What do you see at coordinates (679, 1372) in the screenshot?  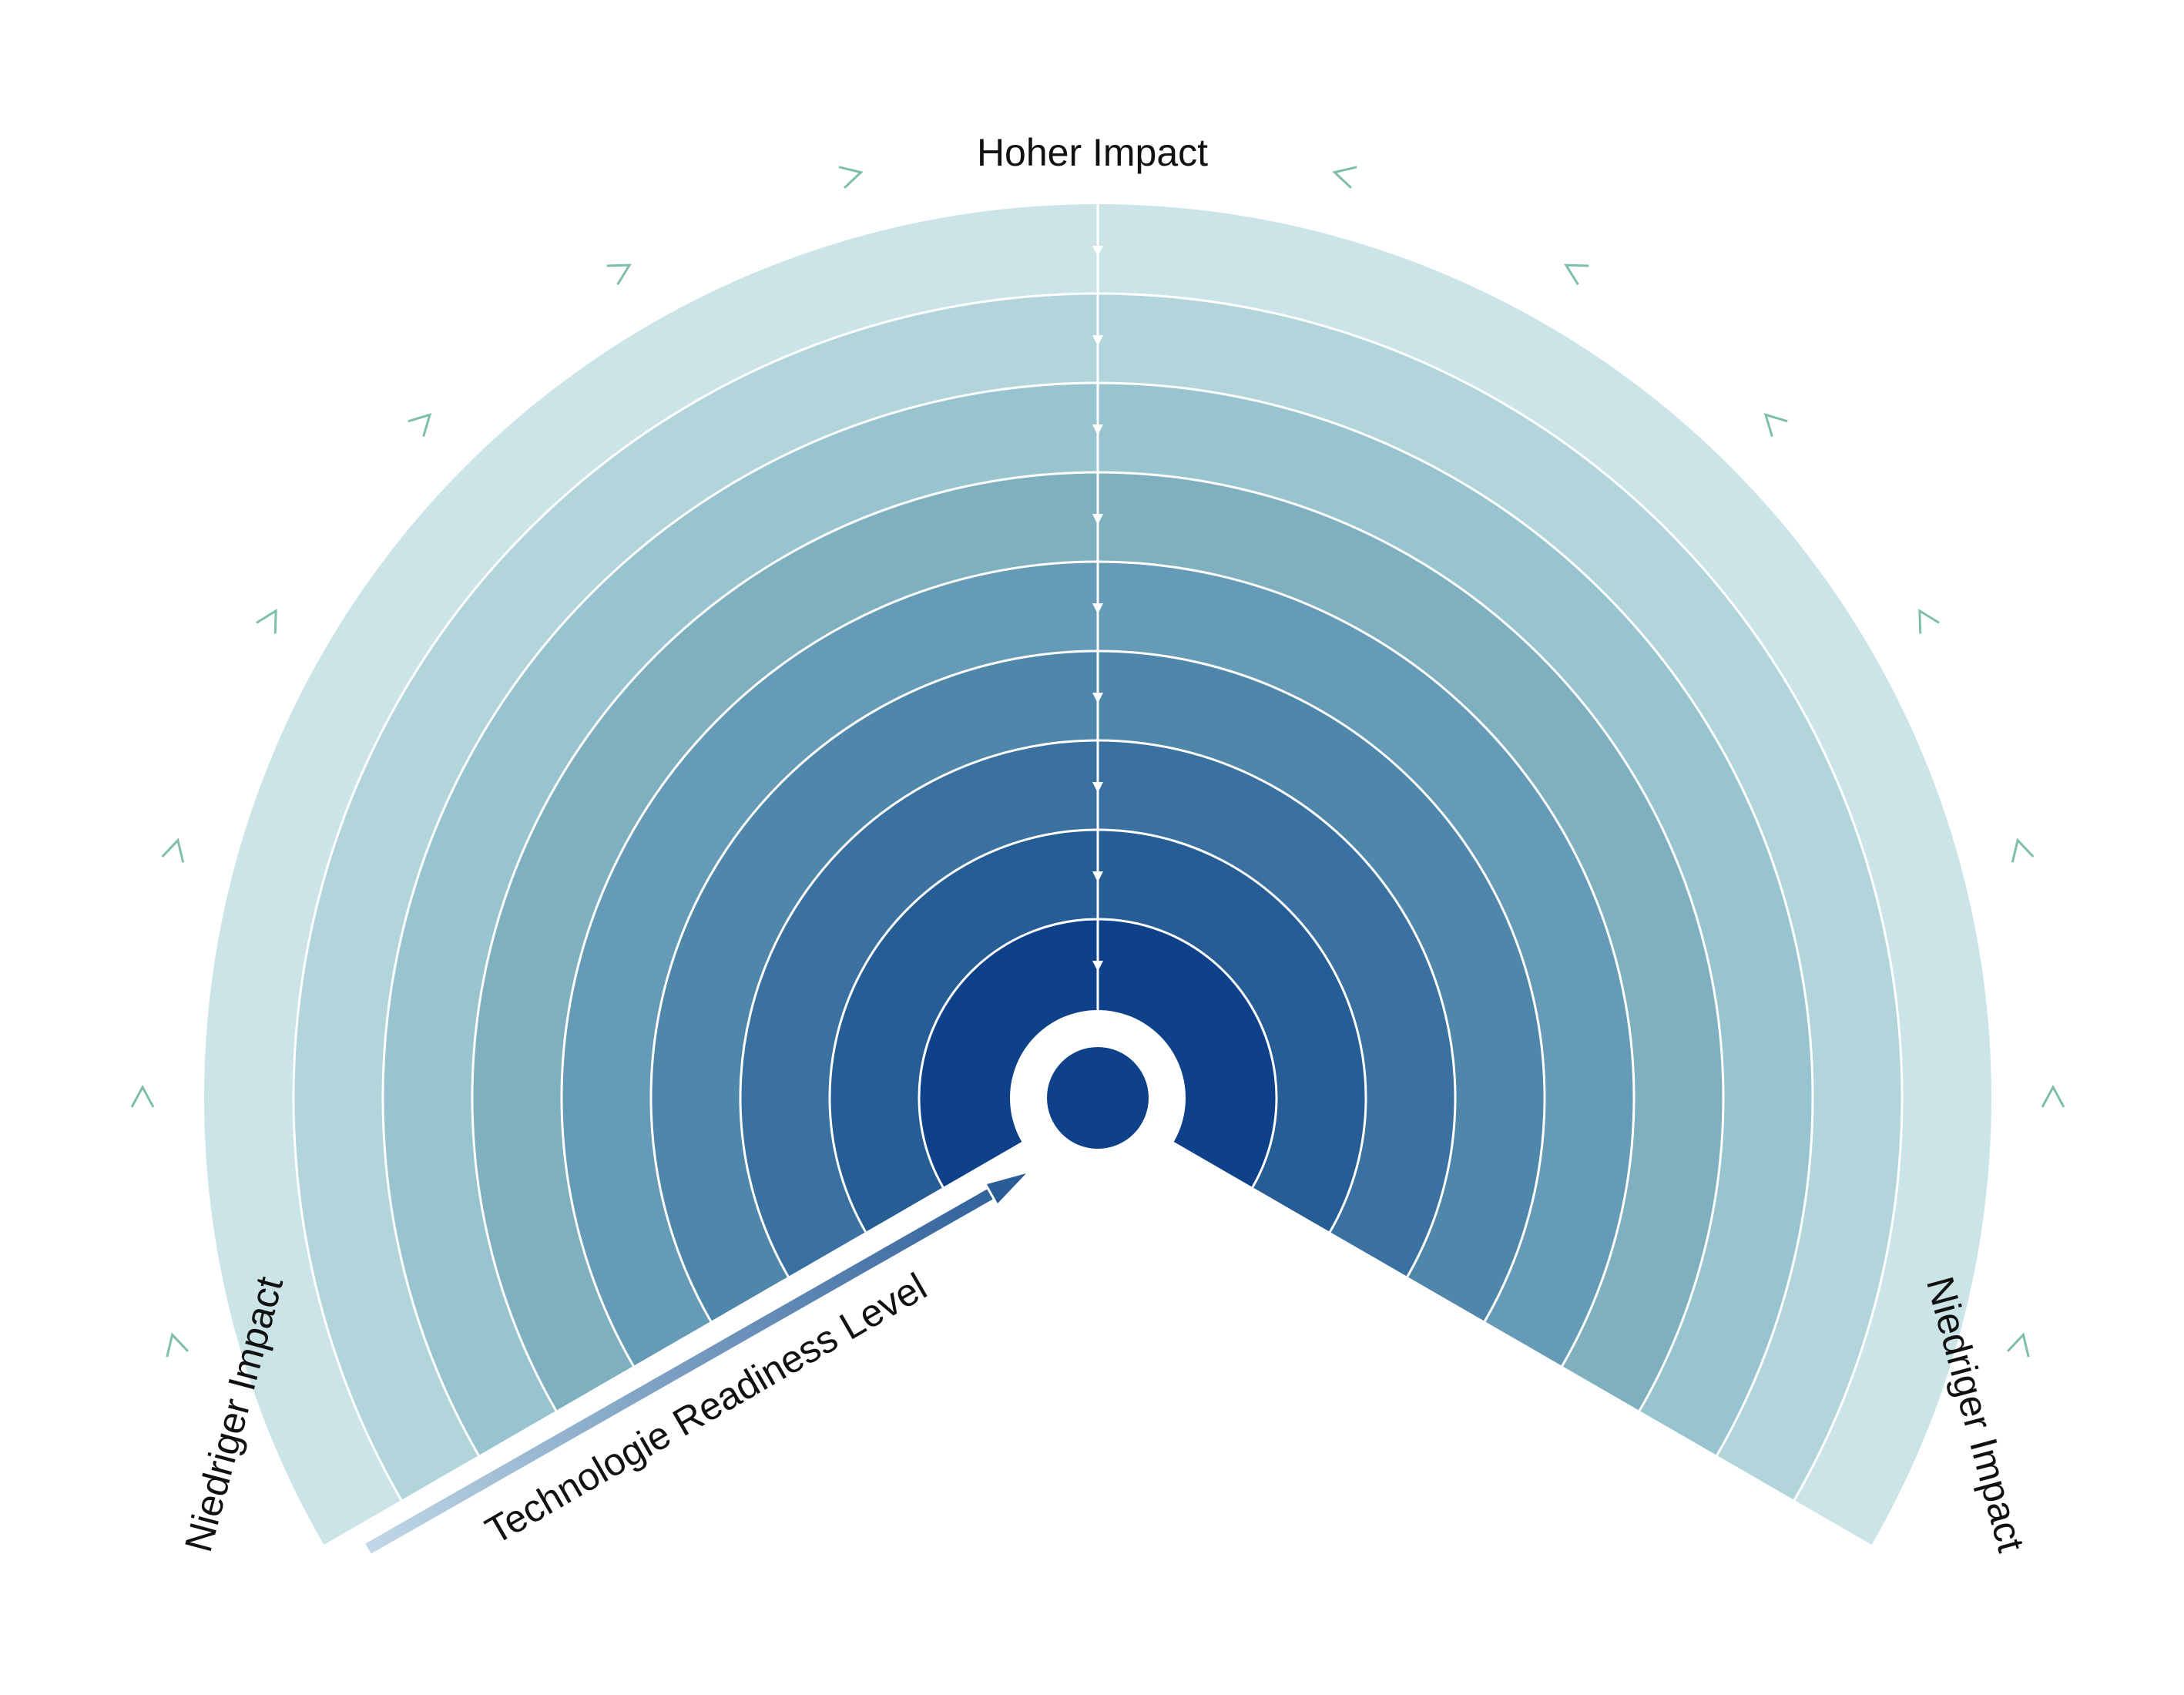 I see `trl-axis-line` at bounding box center [679, 1372].